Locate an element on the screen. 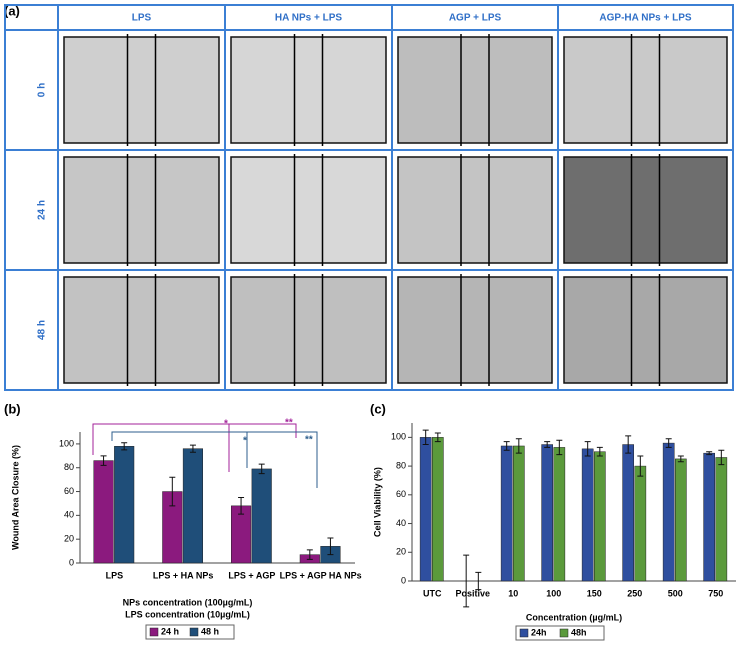  x-tick-label: Positive is located at coordinates (472, 593).